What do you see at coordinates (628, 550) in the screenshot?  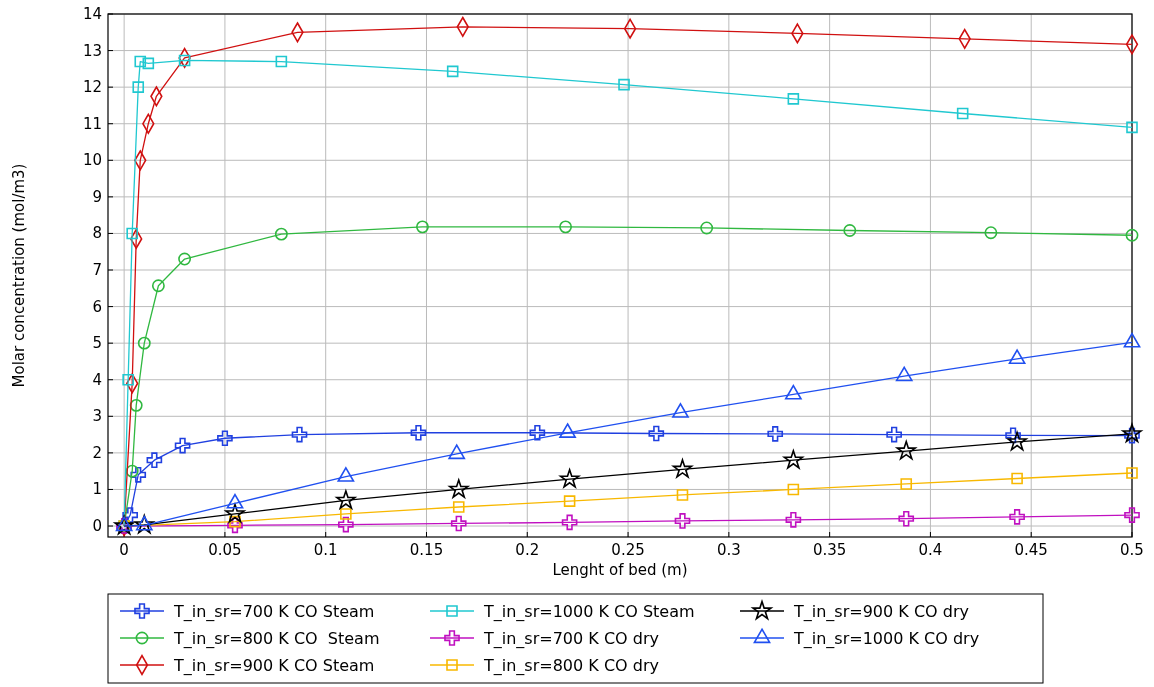 I see `x-tick-label: 0.25` at bounding box center [628, 550].